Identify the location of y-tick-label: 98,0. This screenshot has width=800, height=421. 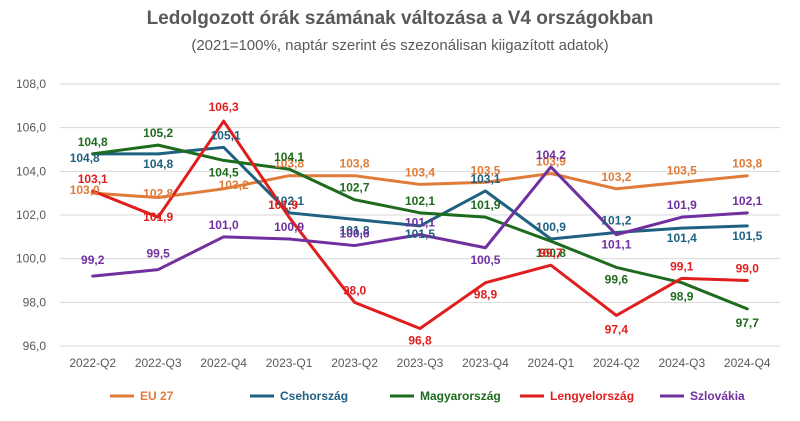
(35, 302).